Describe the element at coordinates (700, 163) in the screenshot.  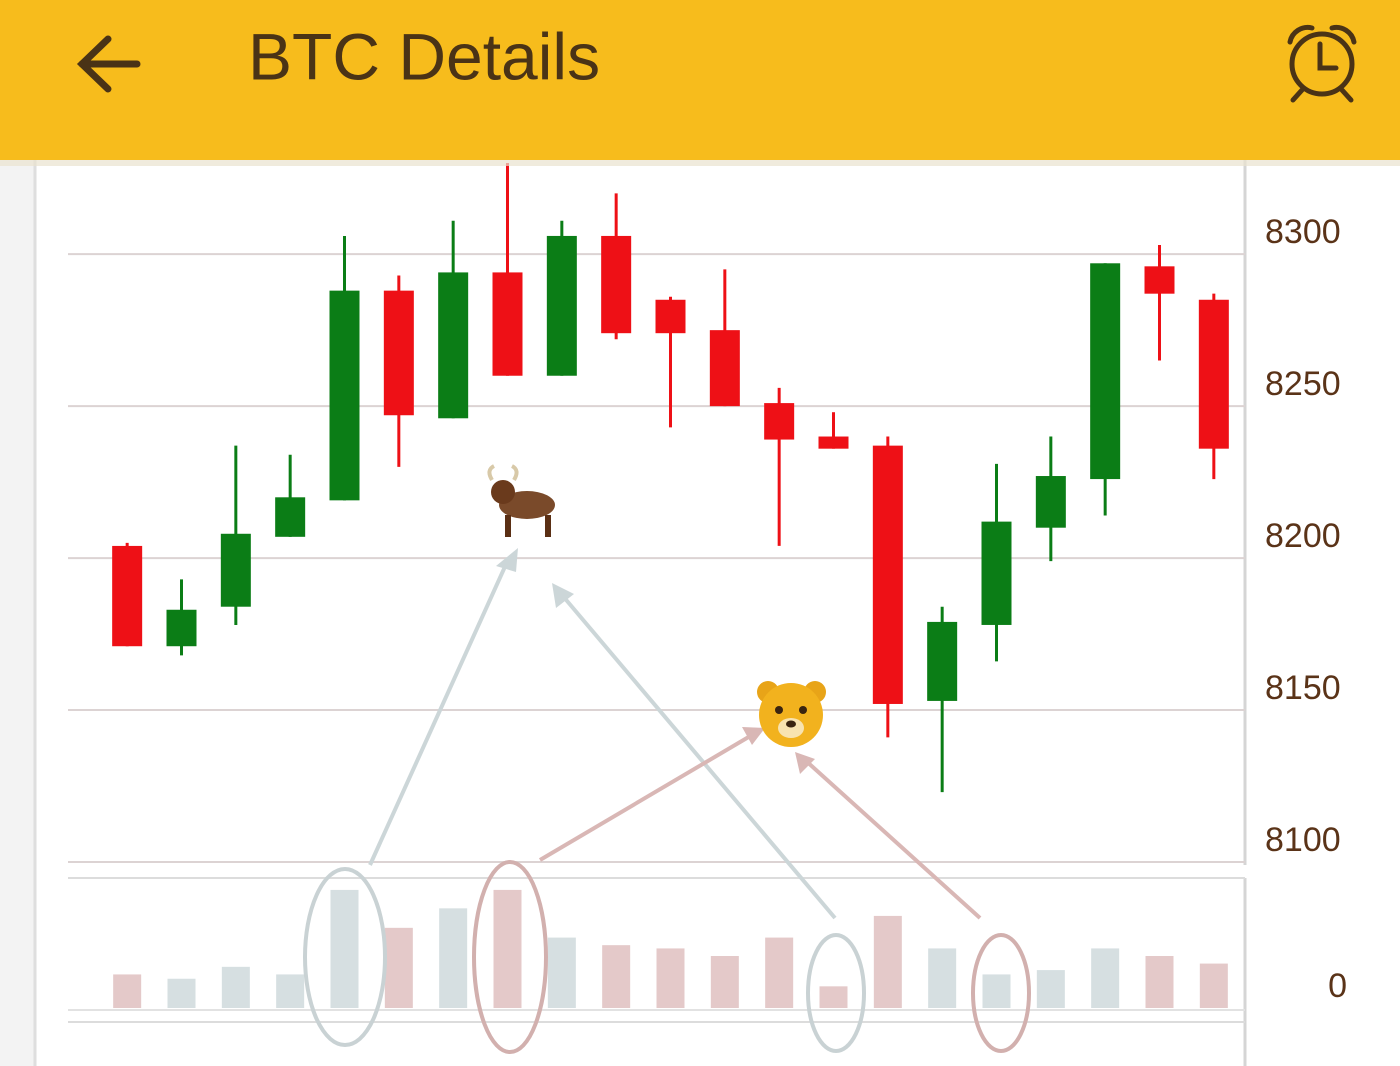
I see `app-bar-shadow` at that location.